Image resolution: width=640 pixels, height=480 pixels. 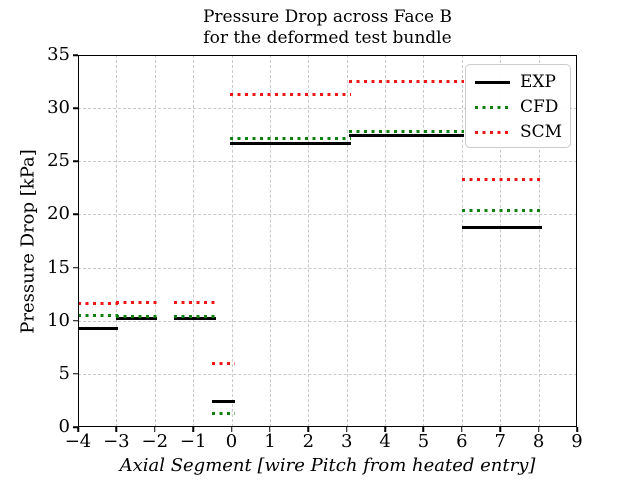 What do you see at coordinates (64, 373) in the screenshot?
I see `y-tick-label: 5` at bounding box center [64, 373].